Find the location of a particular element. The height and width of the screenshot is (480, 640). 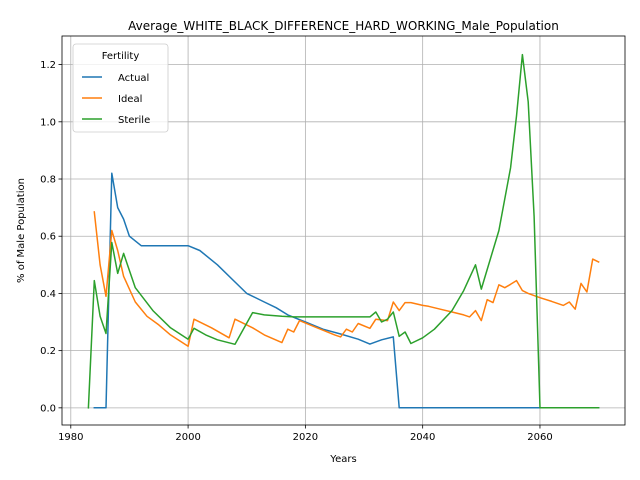

y-axis-label: % of Male Population is located at coordinates (21, 230).